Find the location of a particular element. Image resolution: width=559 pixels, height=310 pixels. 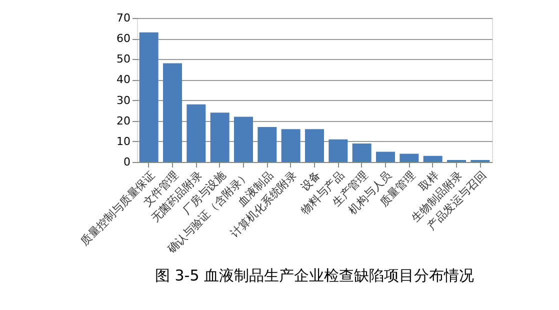

y-tick-label: 20 is located at coordinates (123, 121).